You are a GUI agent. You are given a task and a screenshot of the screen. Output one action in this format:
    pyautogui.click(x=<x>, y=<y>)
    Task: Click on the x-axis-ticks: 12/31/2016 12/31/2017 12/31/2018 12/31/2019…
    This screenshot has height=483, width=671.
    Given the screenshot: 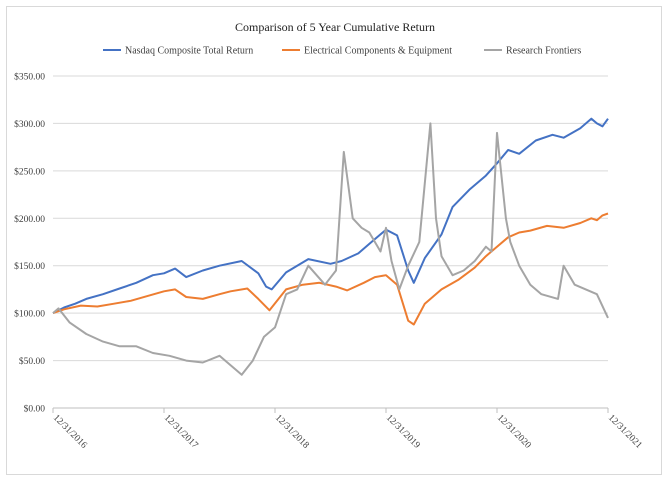 What is the action you would take?
    pyautogui.click(x=347, y=429)
    